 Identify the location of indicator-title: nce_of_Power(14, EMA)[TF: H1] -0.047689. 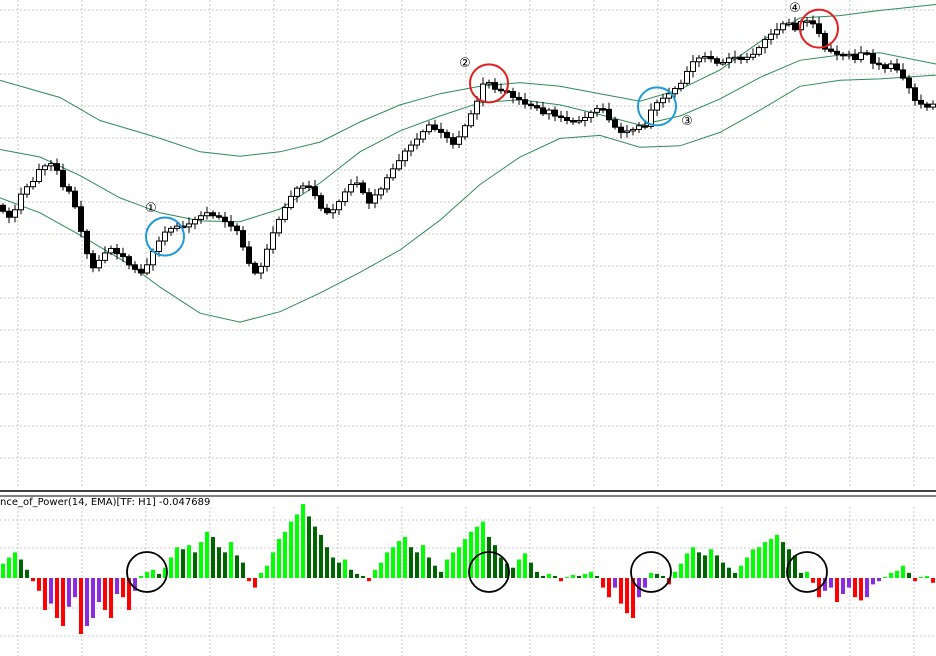
(105, 502).